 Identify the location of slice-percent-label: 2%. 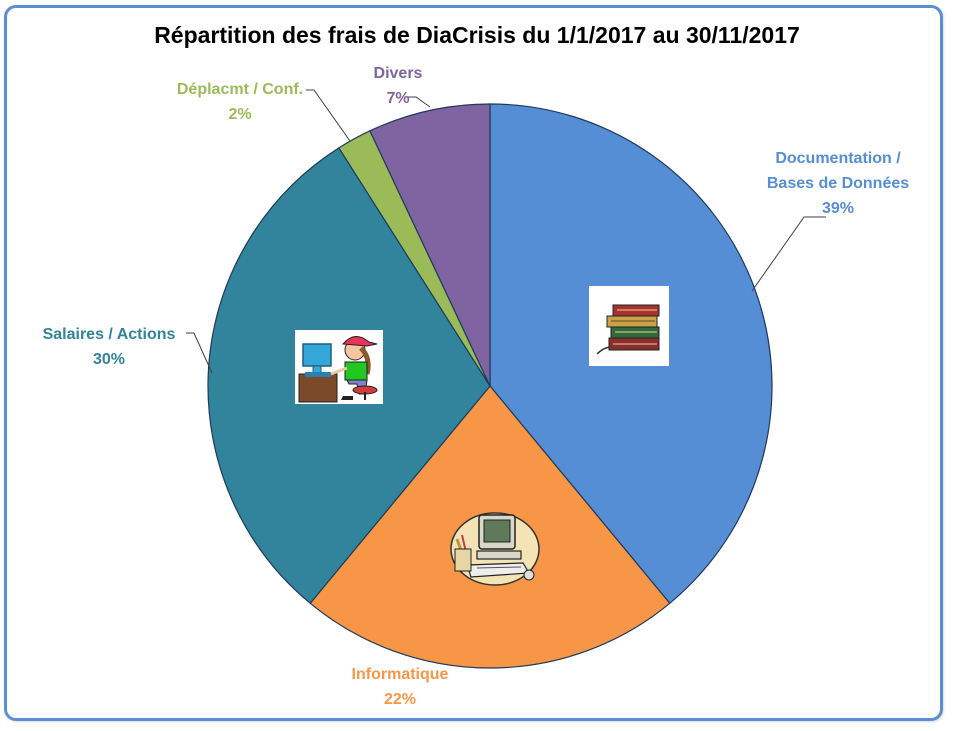
(239, 114).